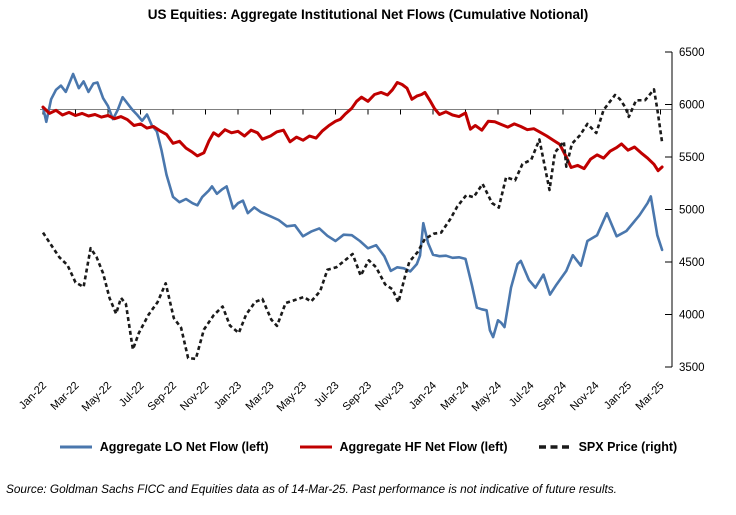  I want to click on x-axis-label: Nov-23, so click(390, 397).